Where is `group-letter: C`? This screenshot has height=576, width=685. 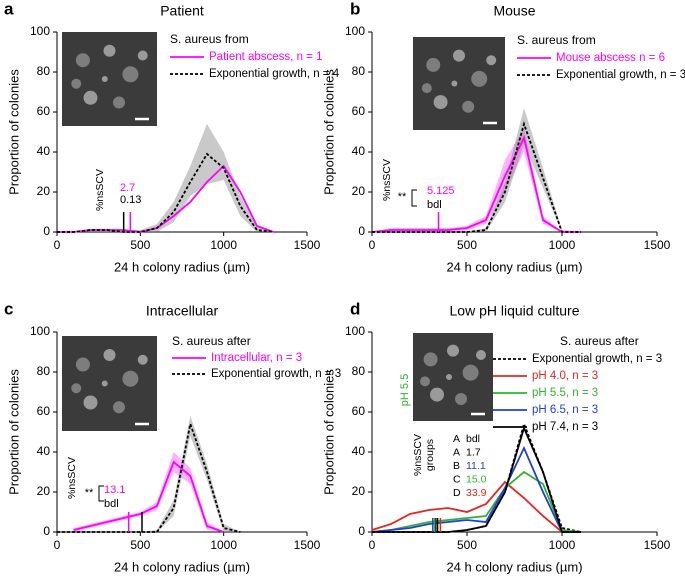
group-letter: C is located at coordinates (457, 479).